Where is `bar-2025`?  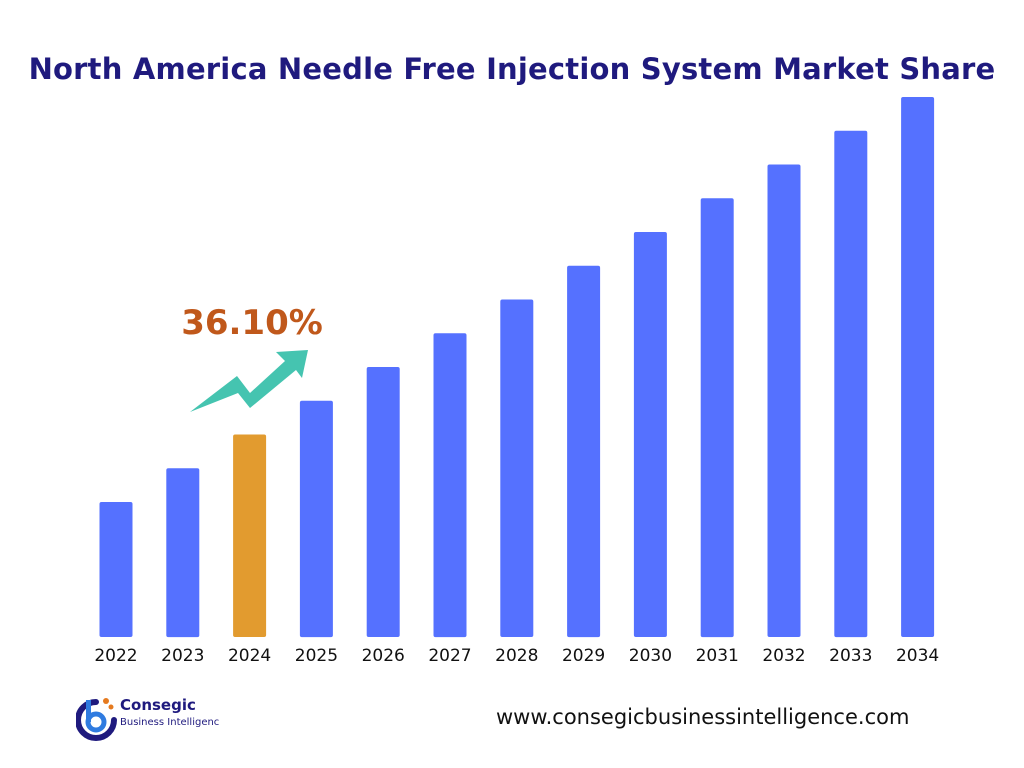
bar-2025 is located at coordinates (316, 519).